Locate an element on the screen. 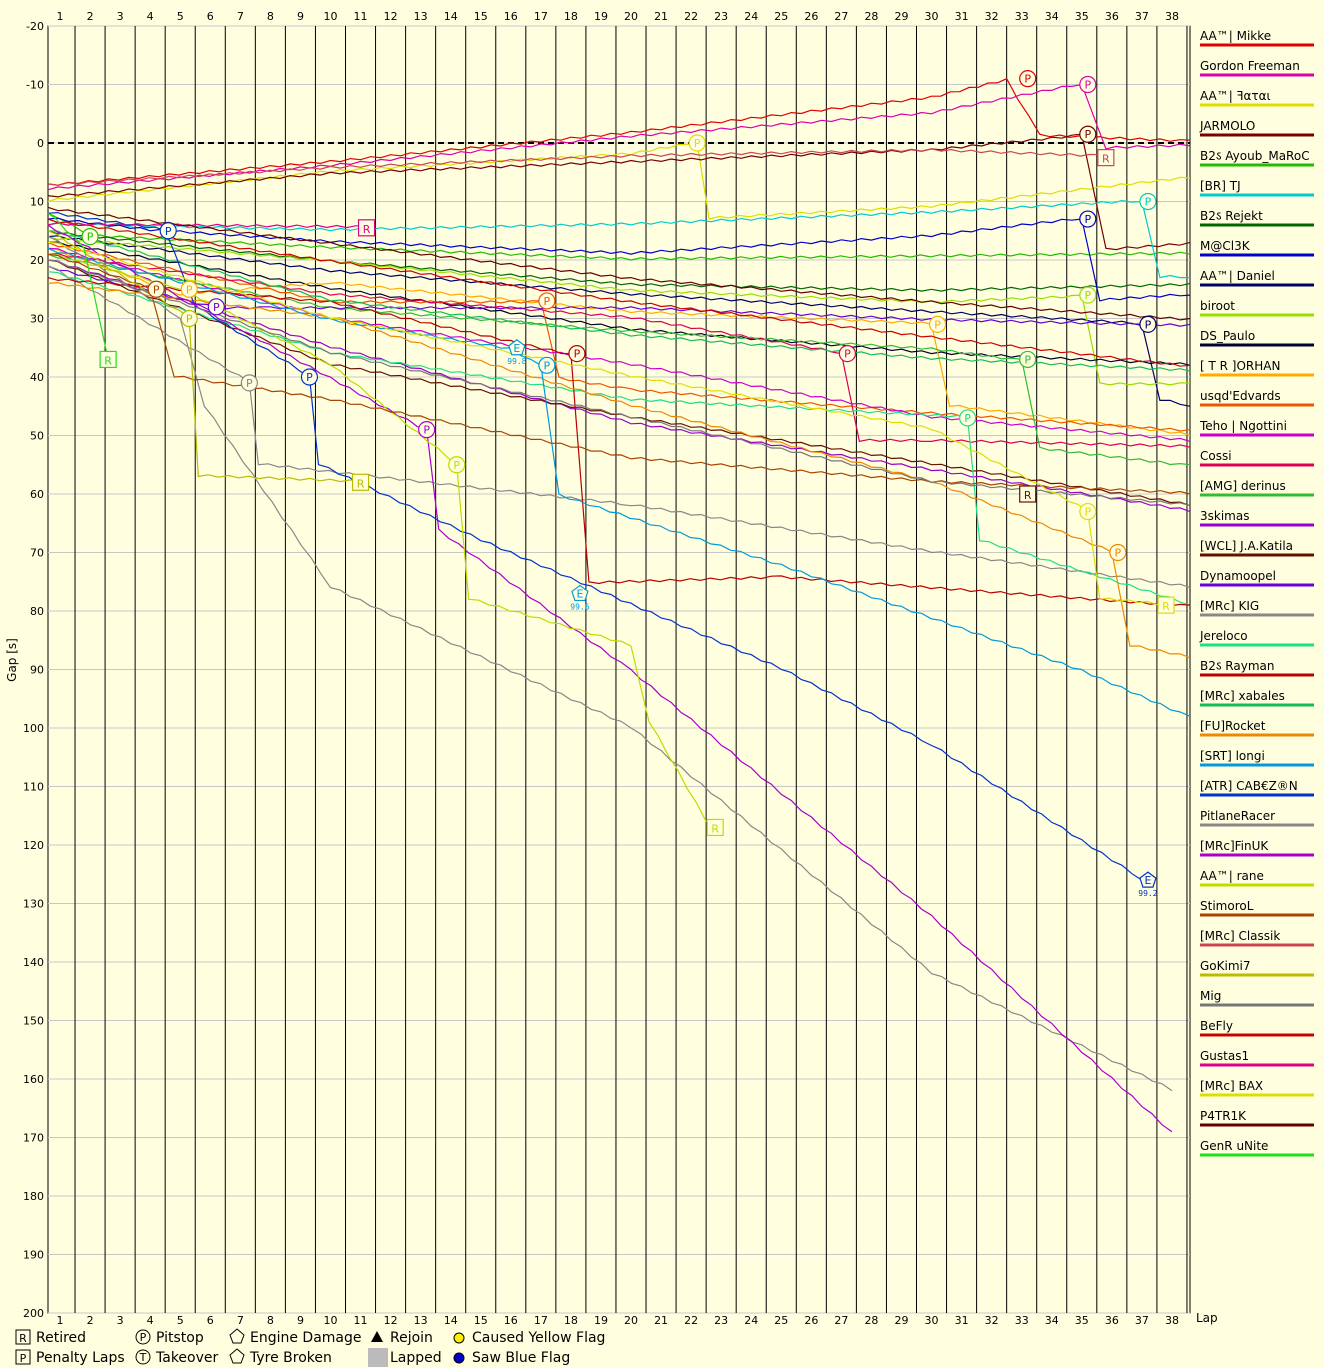 This screenshot has height=1368, width=1324. y-tick: 130 is located at coordinates (33, 904).